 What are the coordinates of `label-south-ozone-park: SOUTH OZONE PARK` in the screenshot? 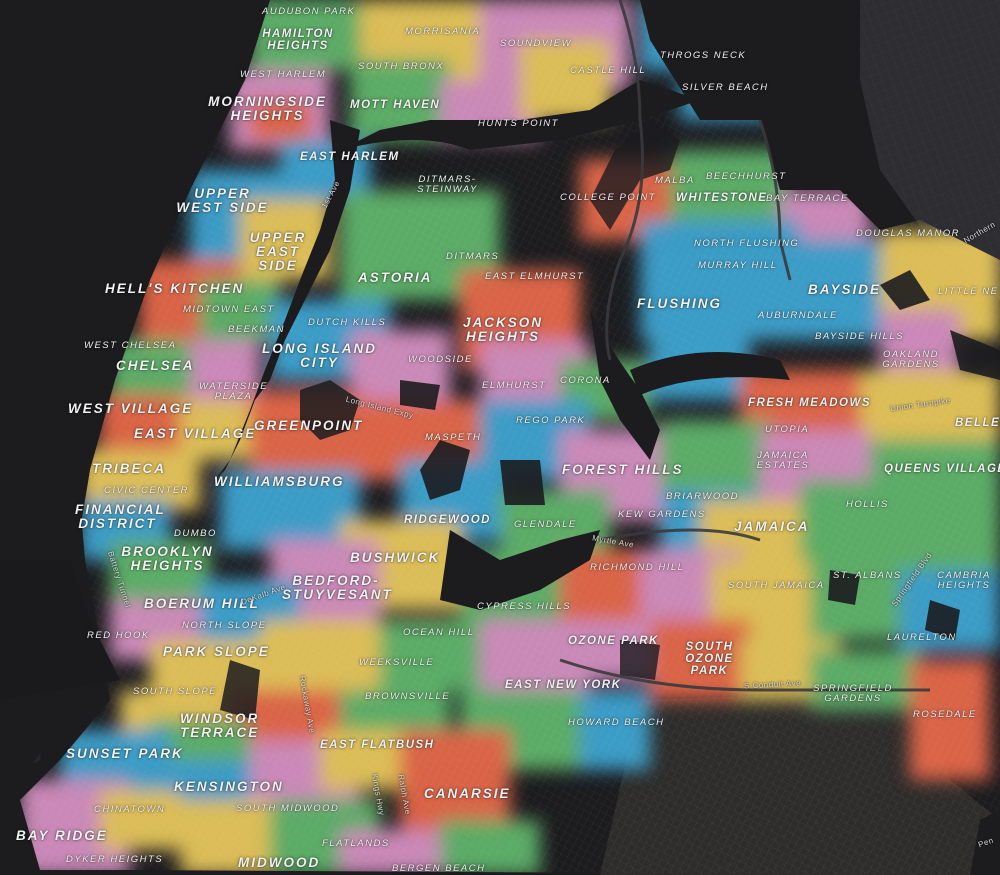 It's located at (709, 659).